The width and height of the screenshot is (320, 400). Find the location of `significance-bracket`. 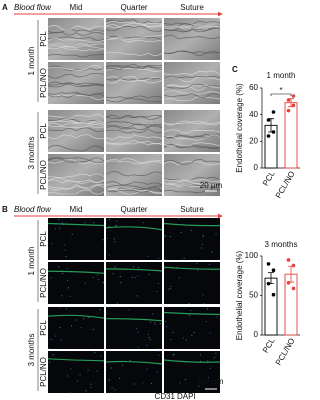

significance-bracket is located at coordinates (281, 94).